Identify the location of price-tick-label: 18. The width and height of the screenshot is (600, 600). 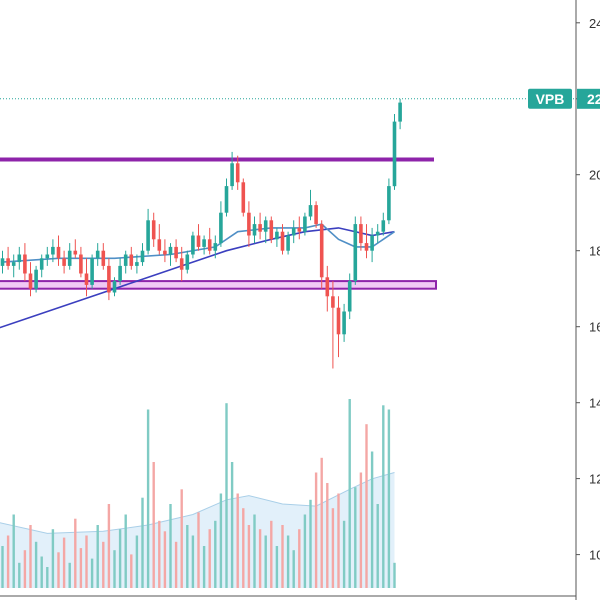
(594, 251).